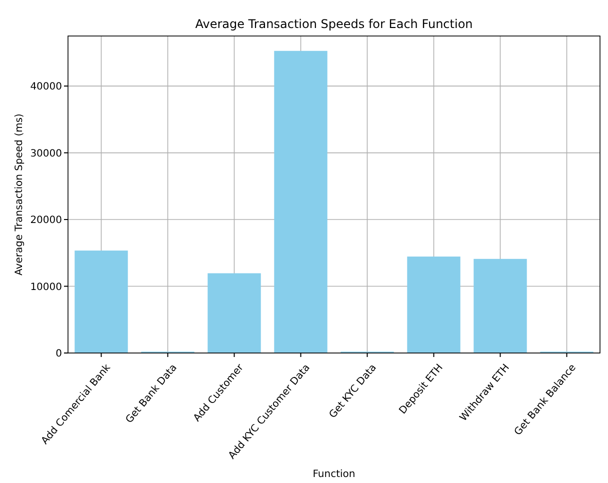  Describe the element at coordinates (334, 474) in the screenshot. I see `x-axis-title: Function` at that location.